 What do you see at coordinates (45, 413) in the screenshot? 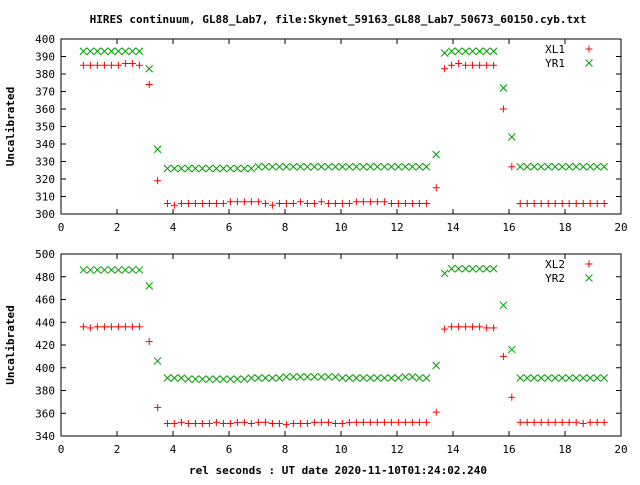
I see `y-tick-label: 360` at bounding box center [45, 413].